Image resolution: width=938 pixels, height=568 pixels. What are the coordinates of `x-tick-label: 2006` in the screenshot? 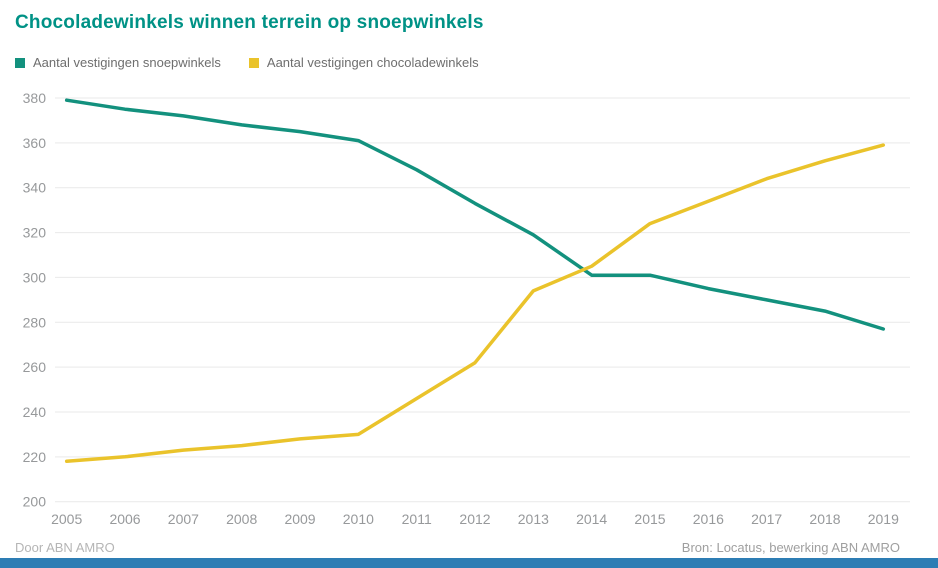 It's located at (124, 519).